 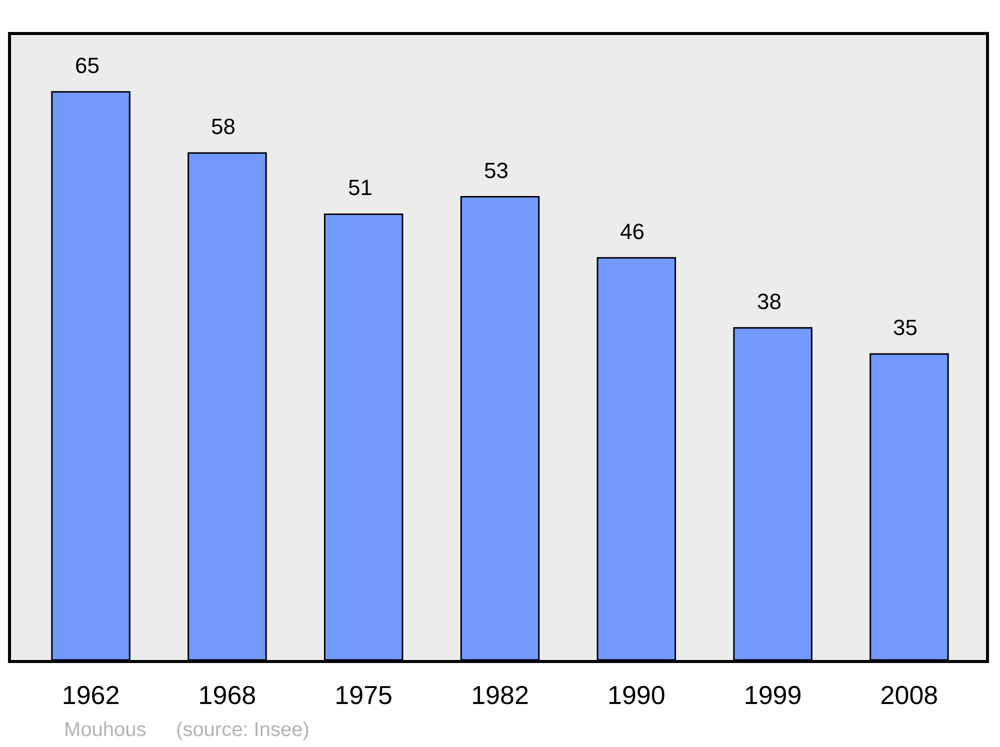 I want to click on x-tick-label: 1962, so click(x=91, y=695).